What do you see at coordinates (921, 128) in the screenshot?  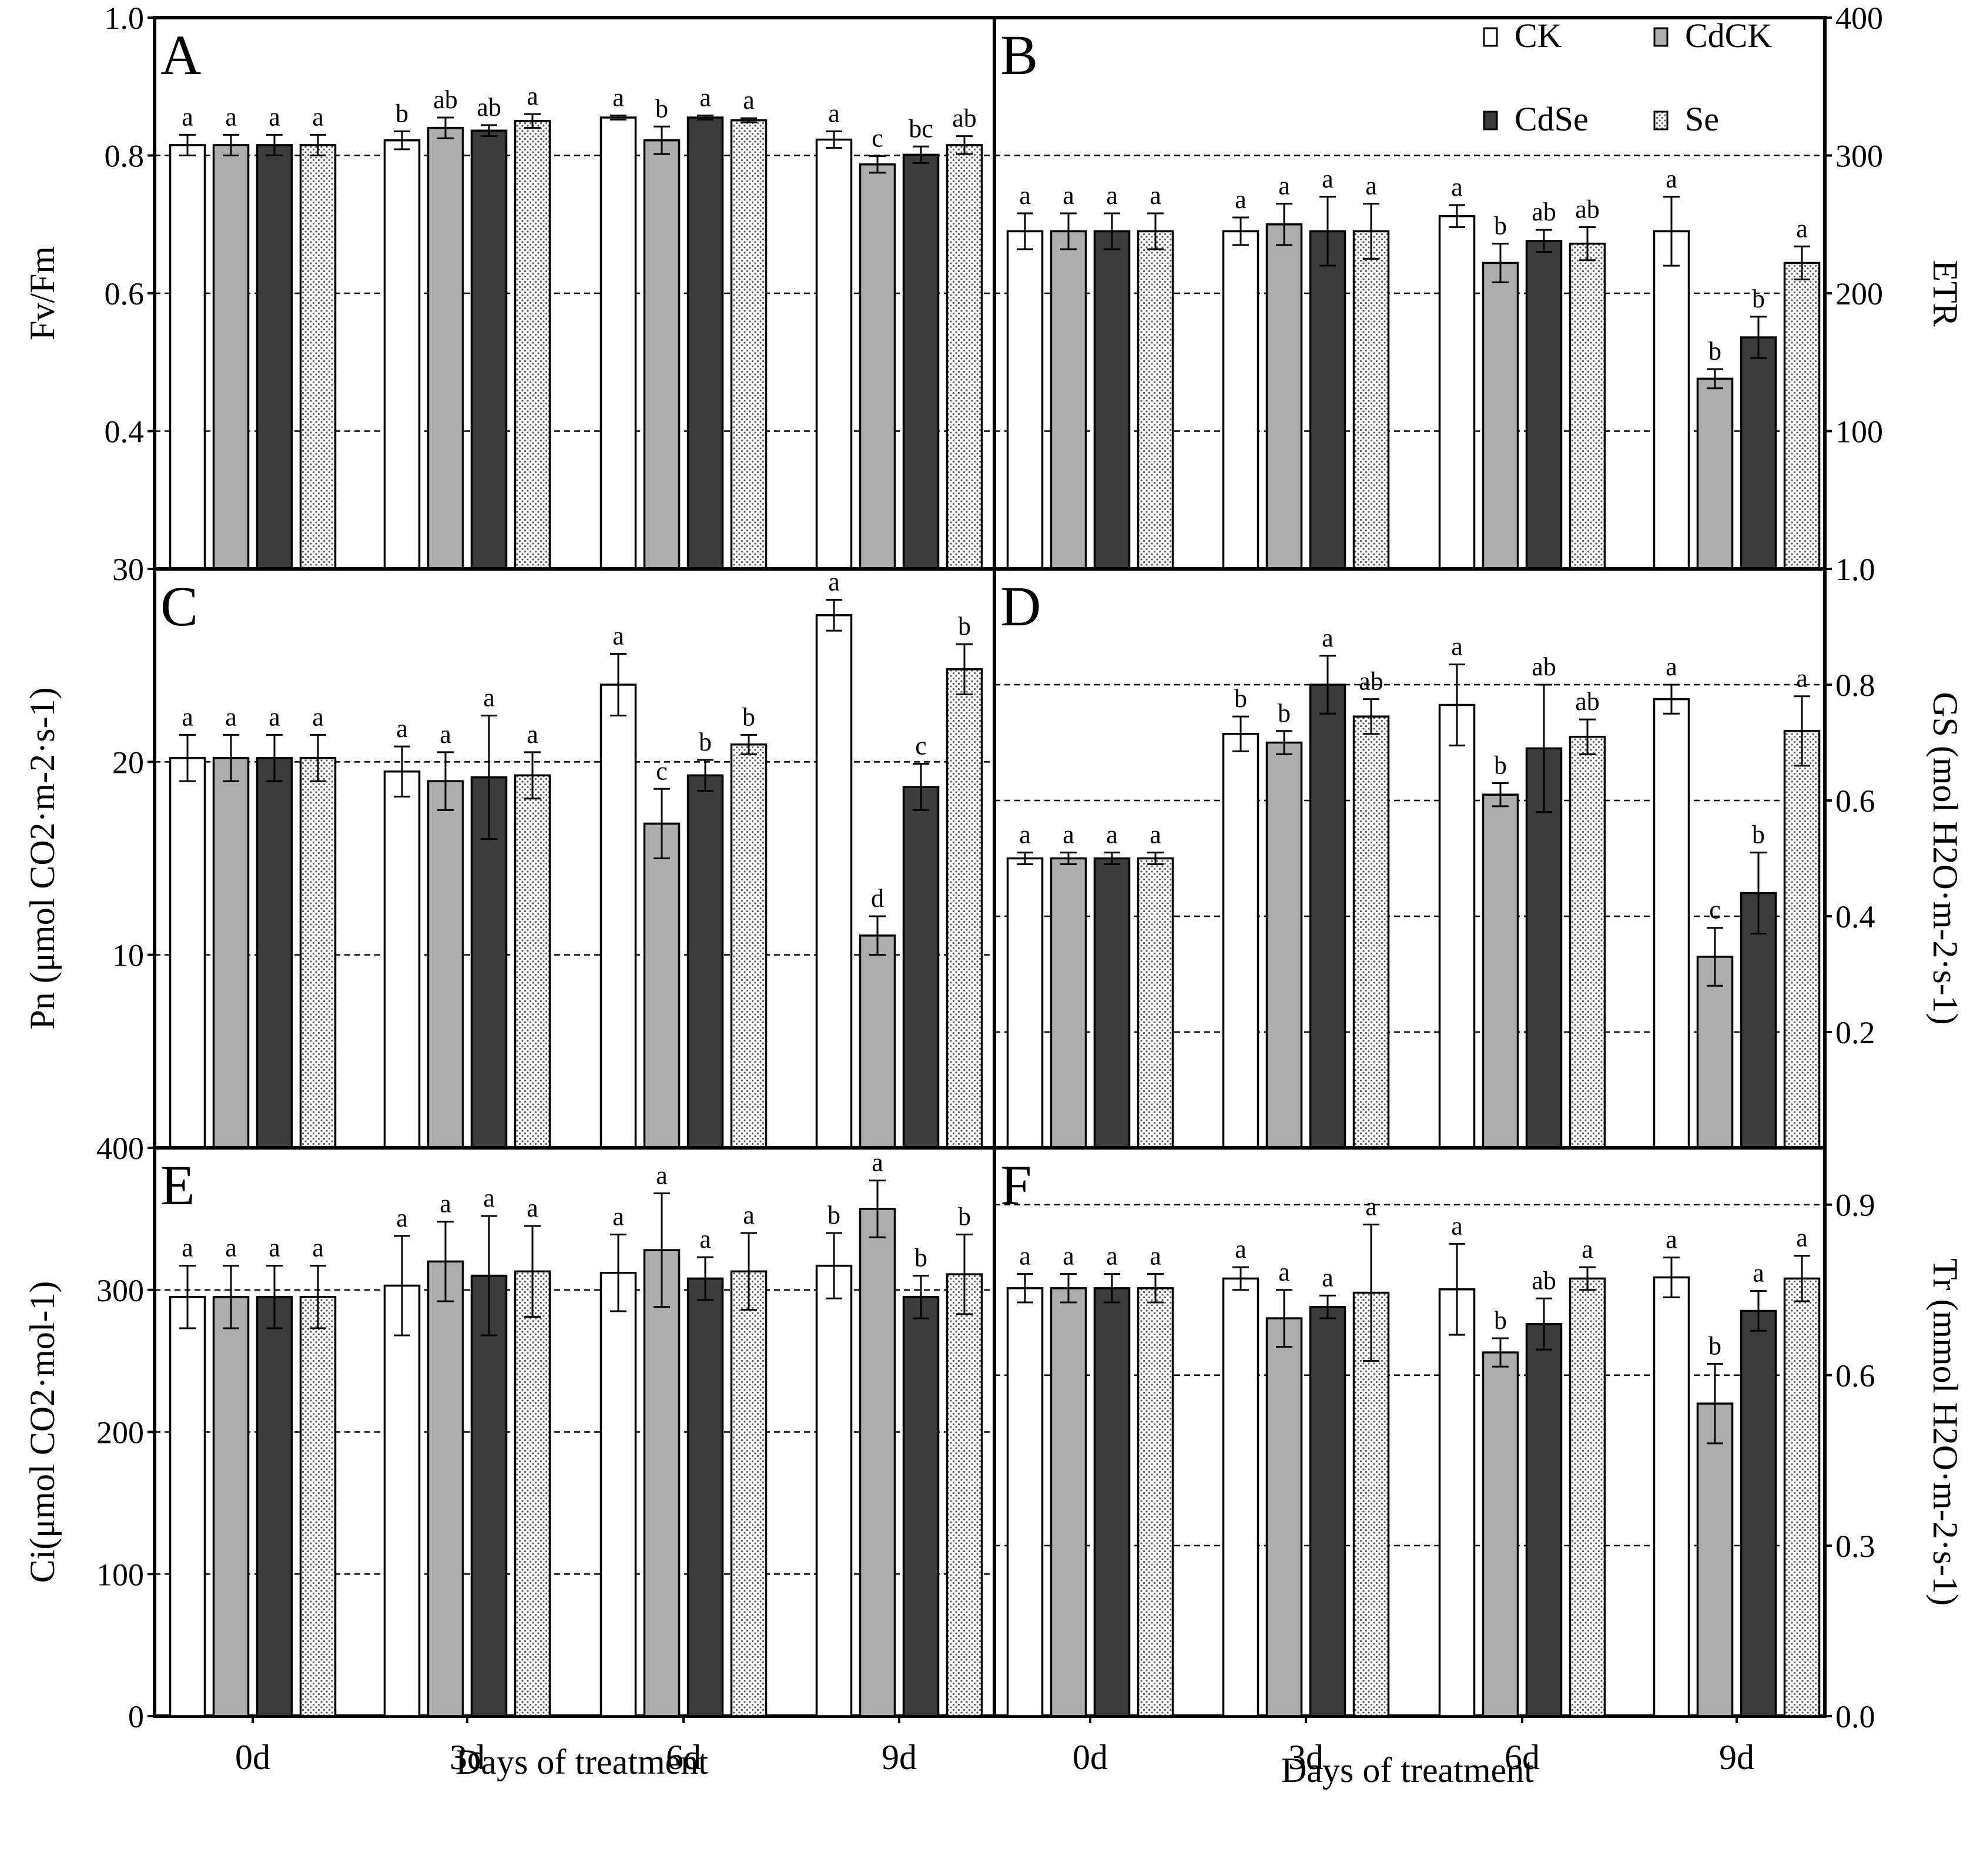 I see `significance-letter: bc` at bounding box center [921, 128].